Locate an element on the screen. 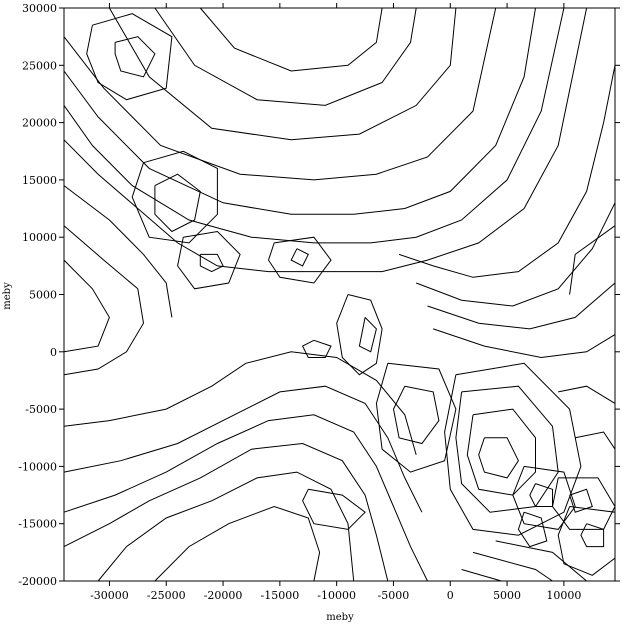  y-tick-label: -10000 is located at coordinates (37, 466).